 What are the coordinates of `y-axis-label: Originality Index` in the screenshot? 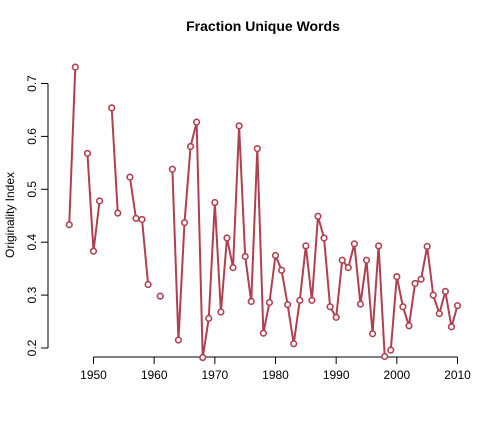 It's located at (10, 215).